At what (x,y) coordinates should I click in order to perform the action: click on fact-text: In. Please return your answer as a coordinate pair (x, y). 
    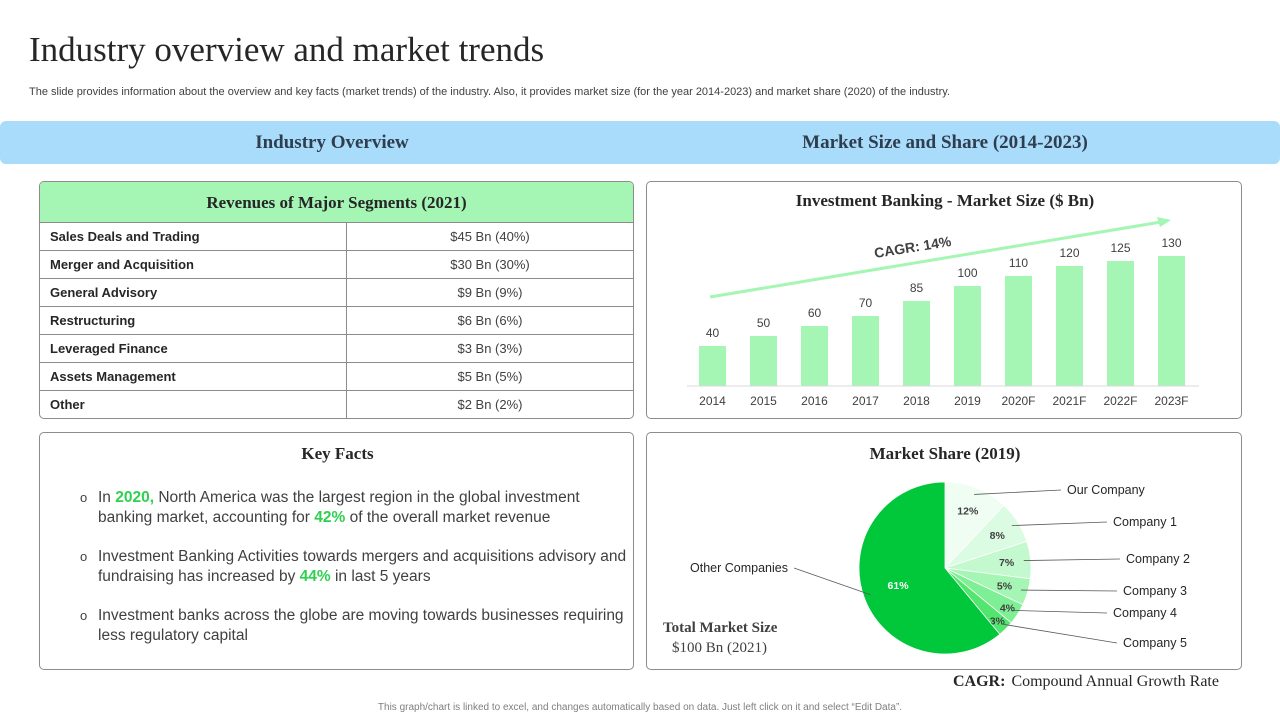
    Looking at the image, I should click on (107, 497).